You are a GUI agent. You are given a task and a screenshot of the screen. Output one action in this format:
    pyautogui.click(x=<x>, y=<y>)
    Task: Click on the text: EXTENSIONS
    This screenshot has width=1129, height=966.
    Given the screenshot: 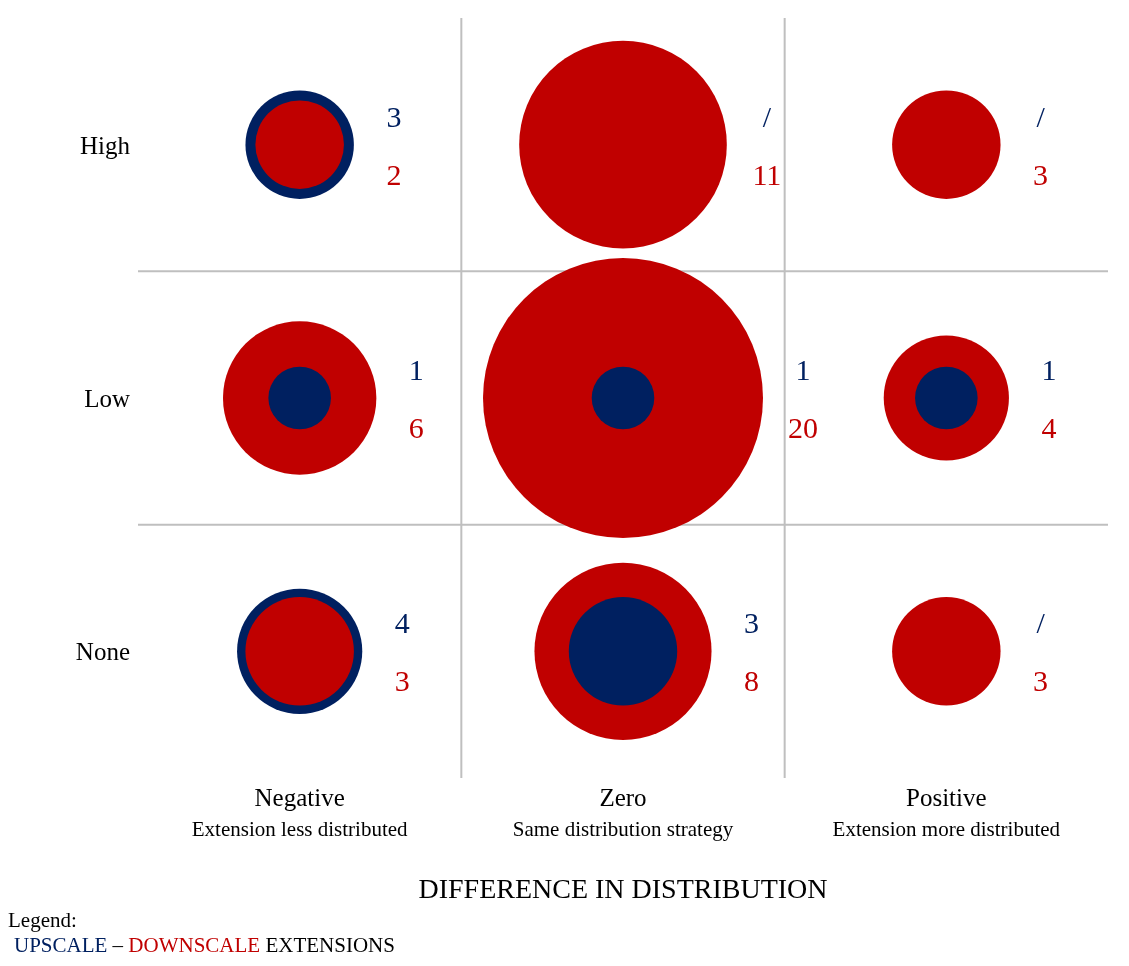 What is the action you would take?
    pyautogui.click(x=329, y=945)
    